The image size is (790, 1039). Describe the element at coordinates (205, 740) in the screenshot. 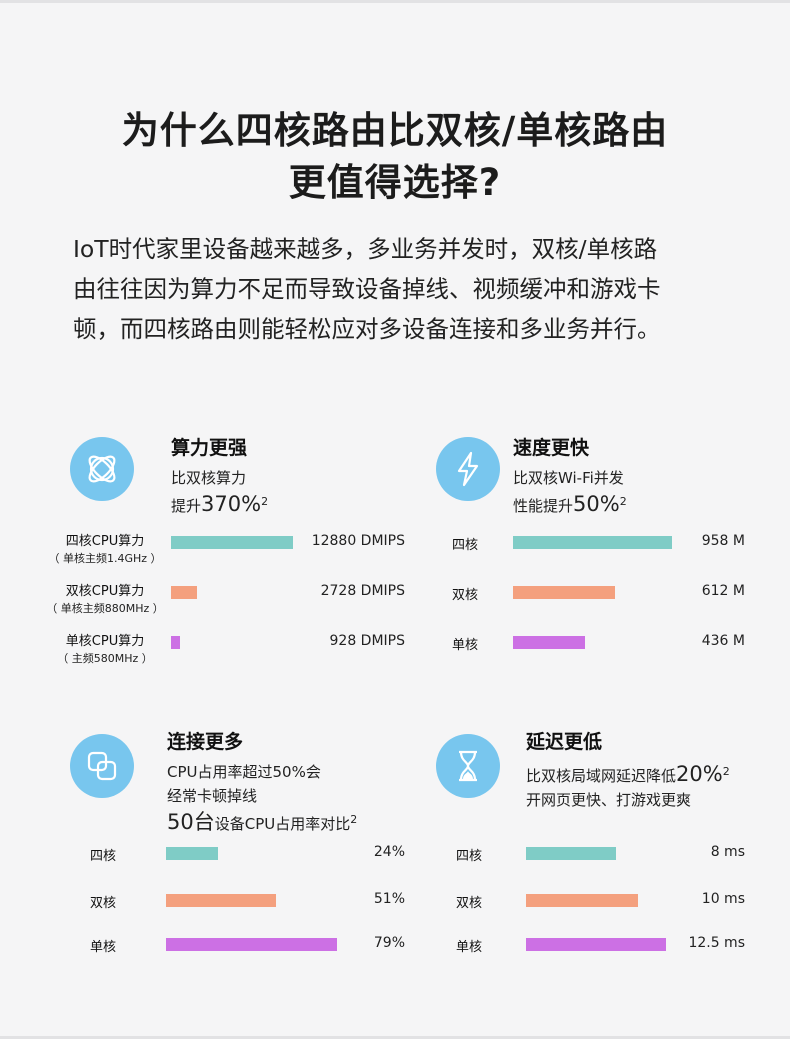

I see `panel-connect-title: 连接更多` at that location.